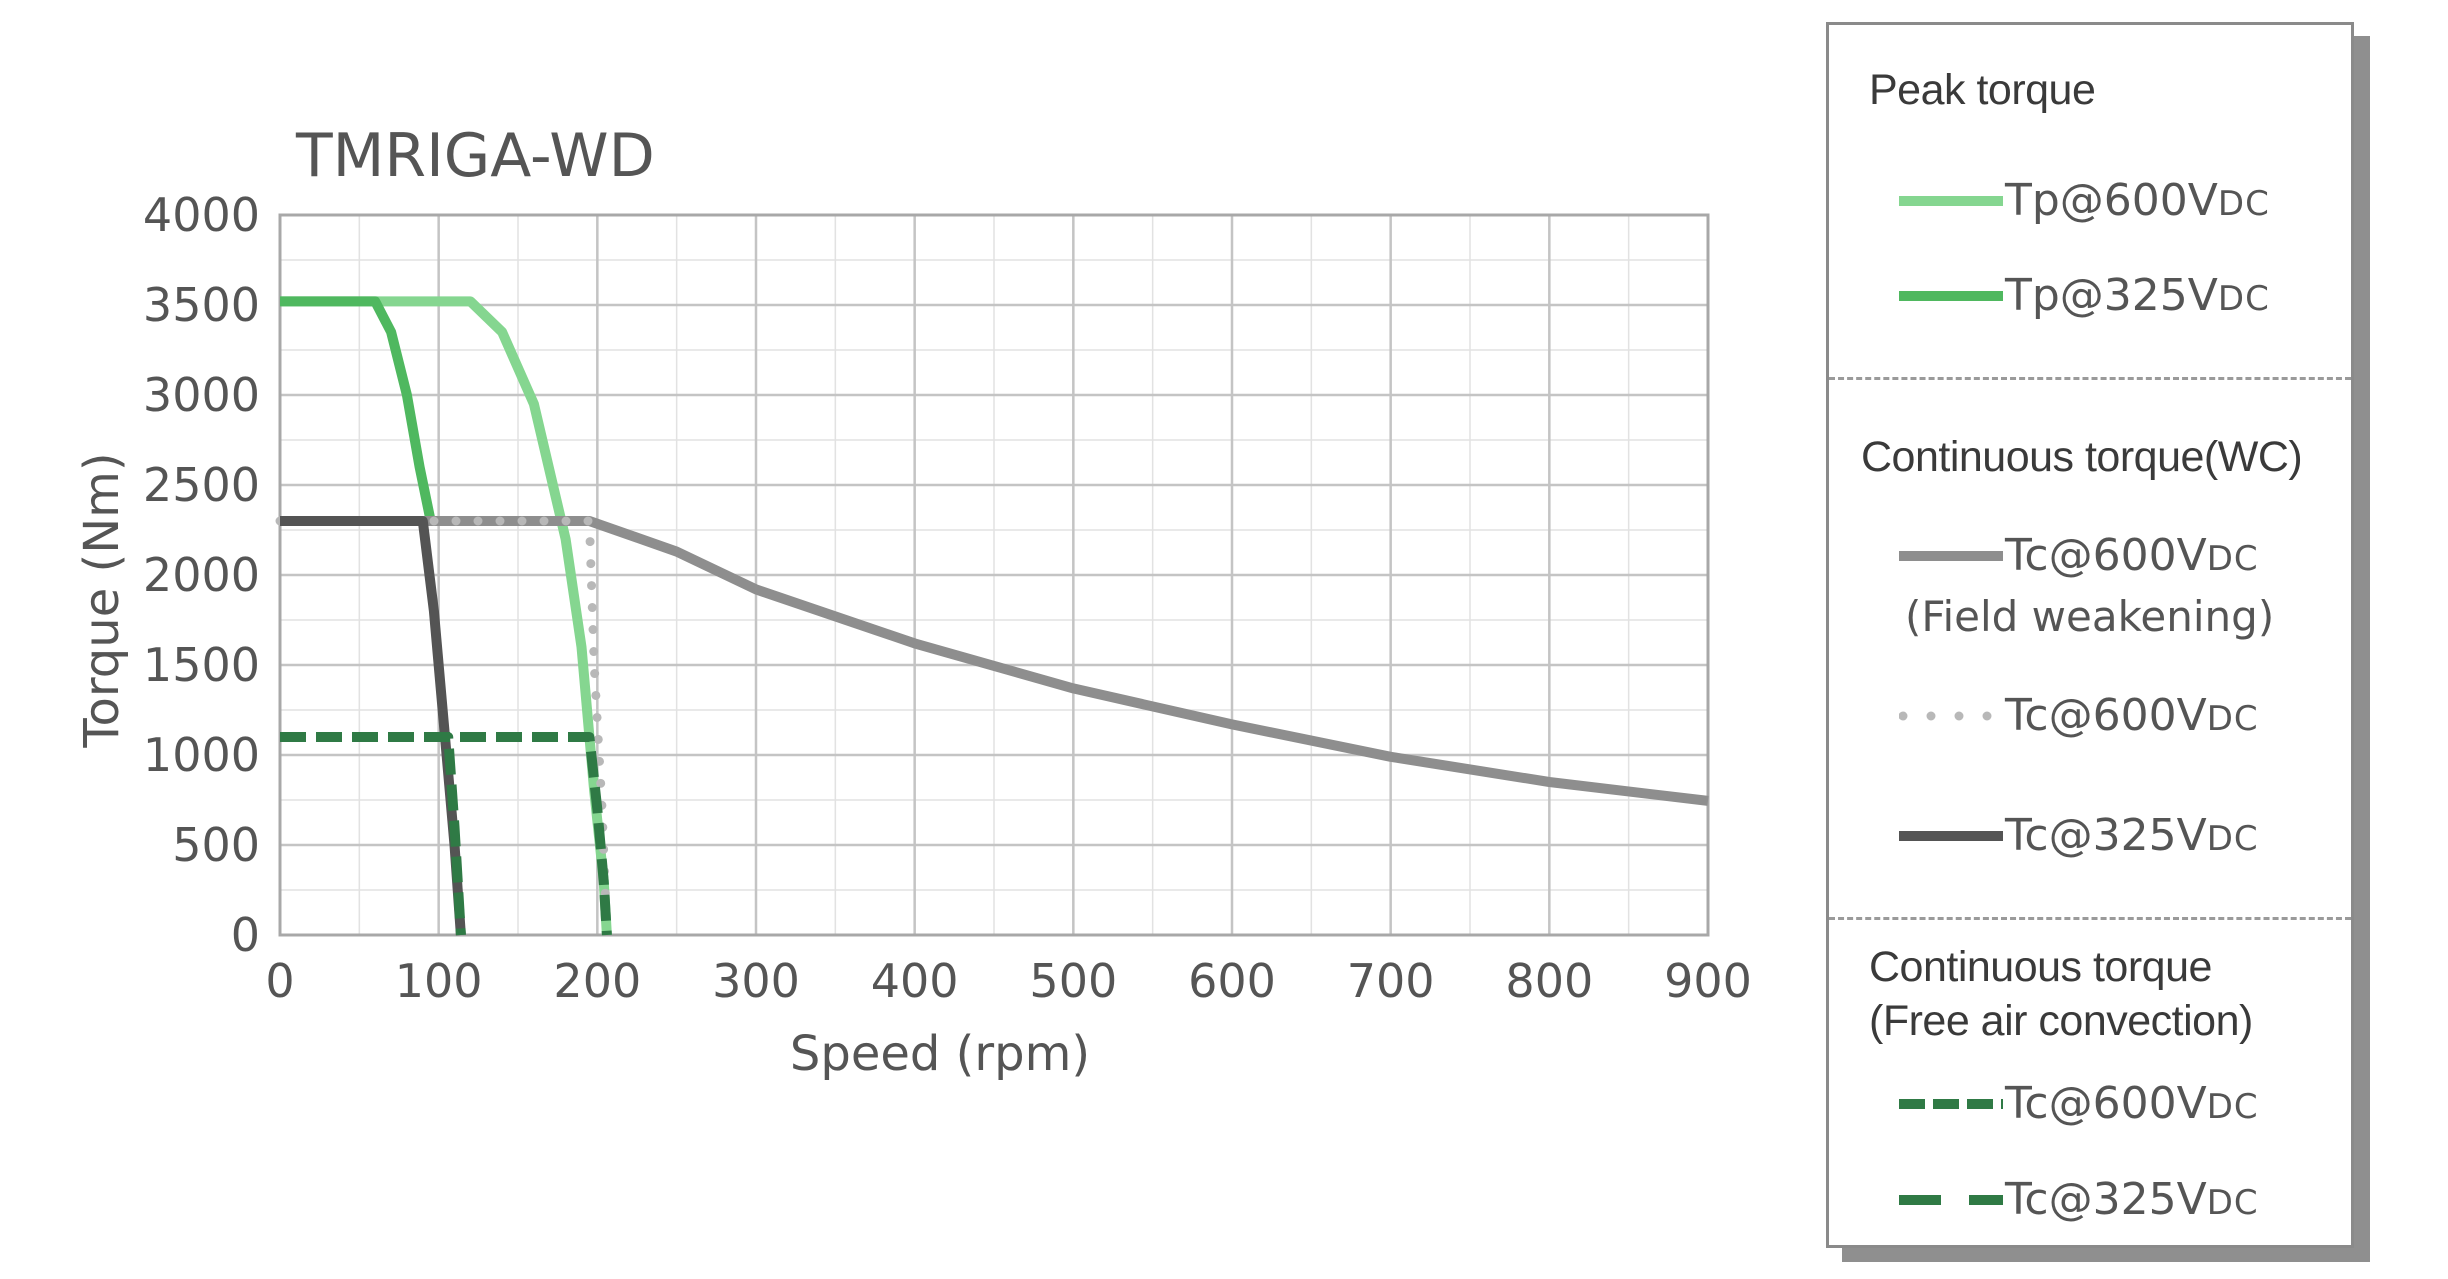 This screenshot has height=1279, width=2448. What do you see at coordinates (2082, 457) in the screenshot?
I see `legend-heading-wc: Continuous torque(WC)` at bounding box center [2082, 457].